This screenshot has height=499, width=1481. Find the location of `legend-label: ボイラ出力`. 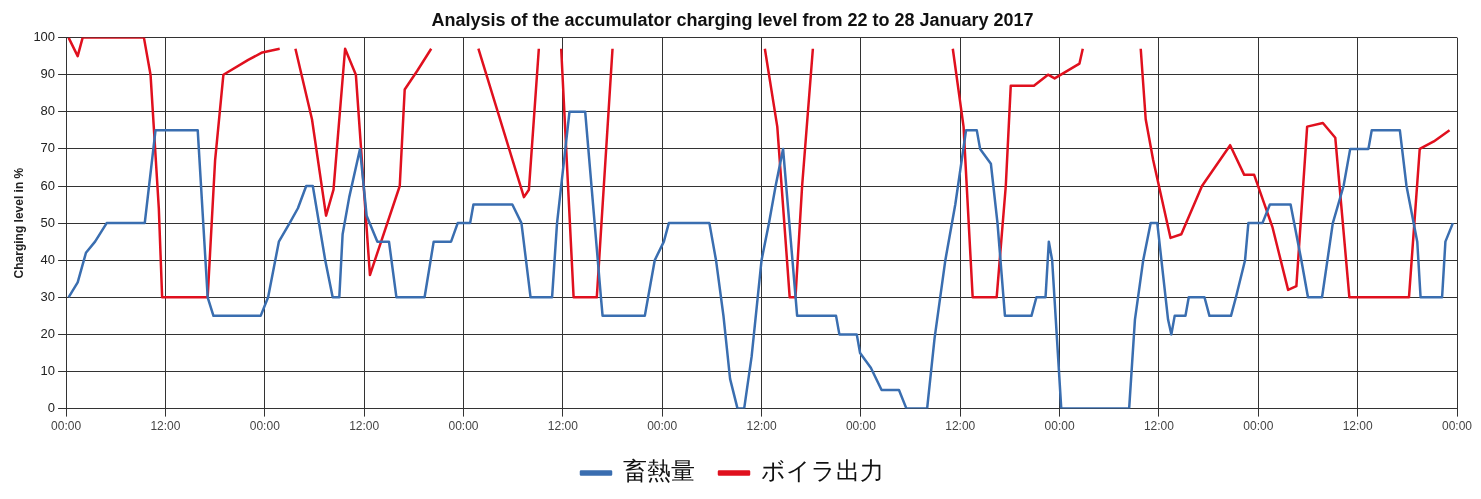

legend-label: ボイラ出力 is located at coordinates (822, 471).